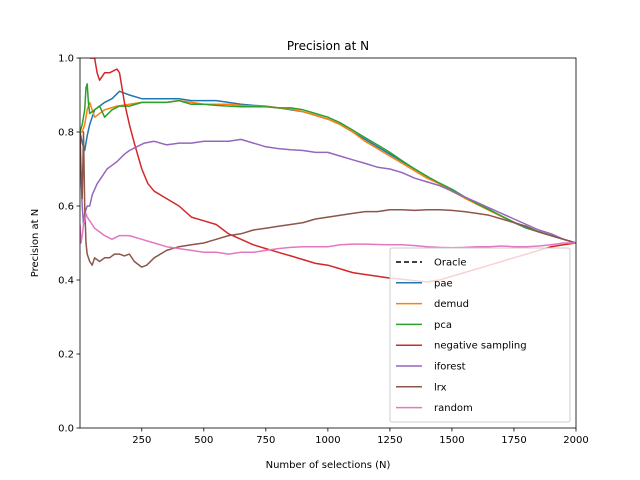  Describe the element at coordinates (66, 355) in the screenshot. I see `y-tick-label: 0.2` at that location.